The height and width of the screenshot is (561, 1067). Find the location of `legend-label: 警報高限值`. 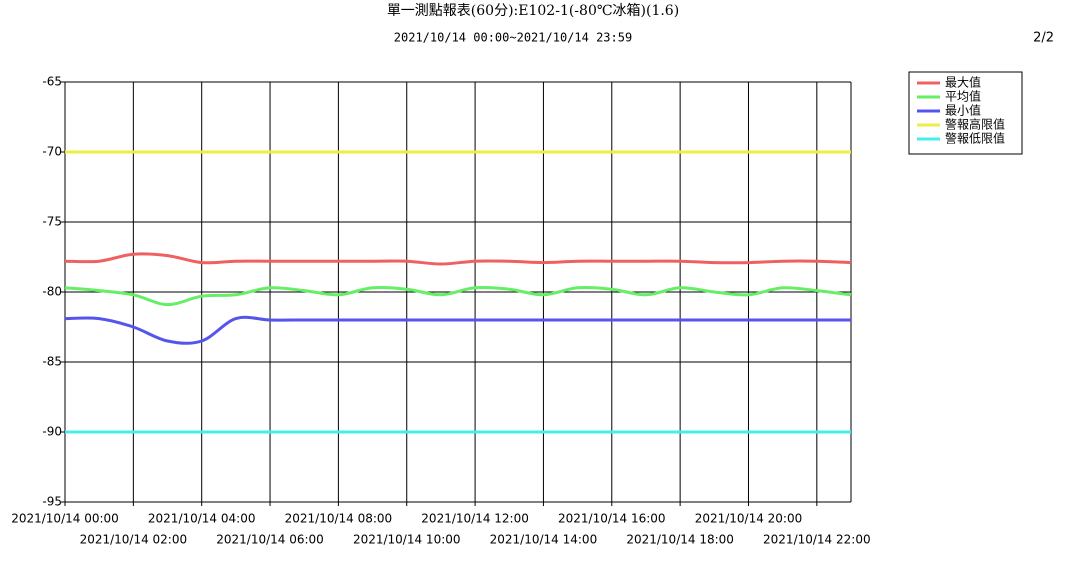

legend-label: 警報高限值 is located at coordinates (975, 124).